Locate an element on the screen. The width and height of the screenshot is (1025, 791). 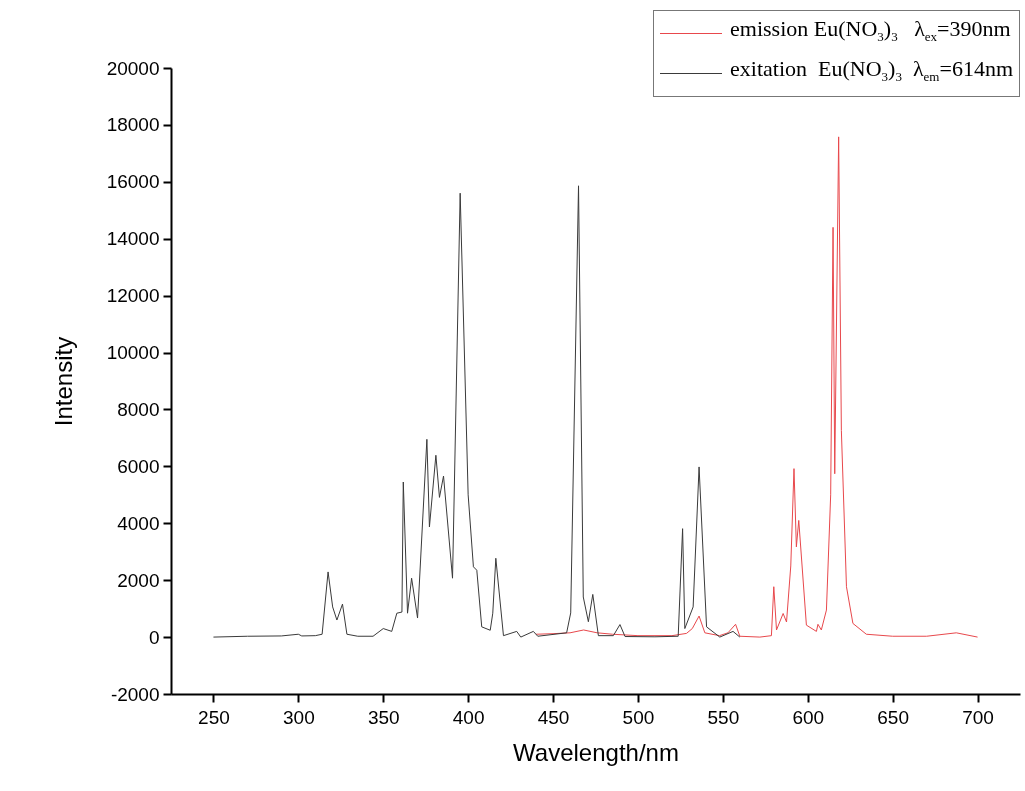
y-tick-label: 12000 is located at coordinates (133, 296).